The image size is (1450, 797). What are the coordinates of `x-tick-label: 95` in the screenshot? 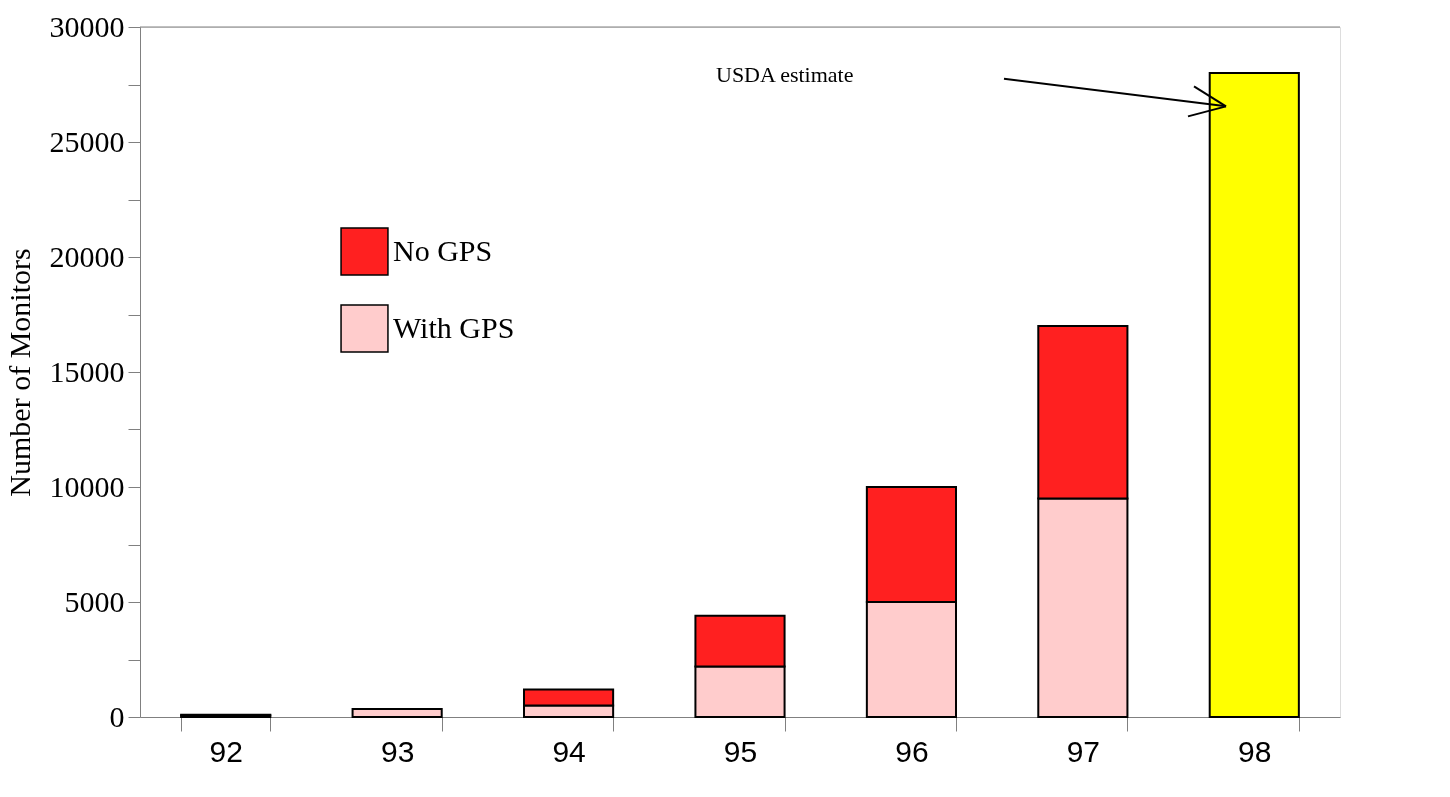 It's located at (740, 751).